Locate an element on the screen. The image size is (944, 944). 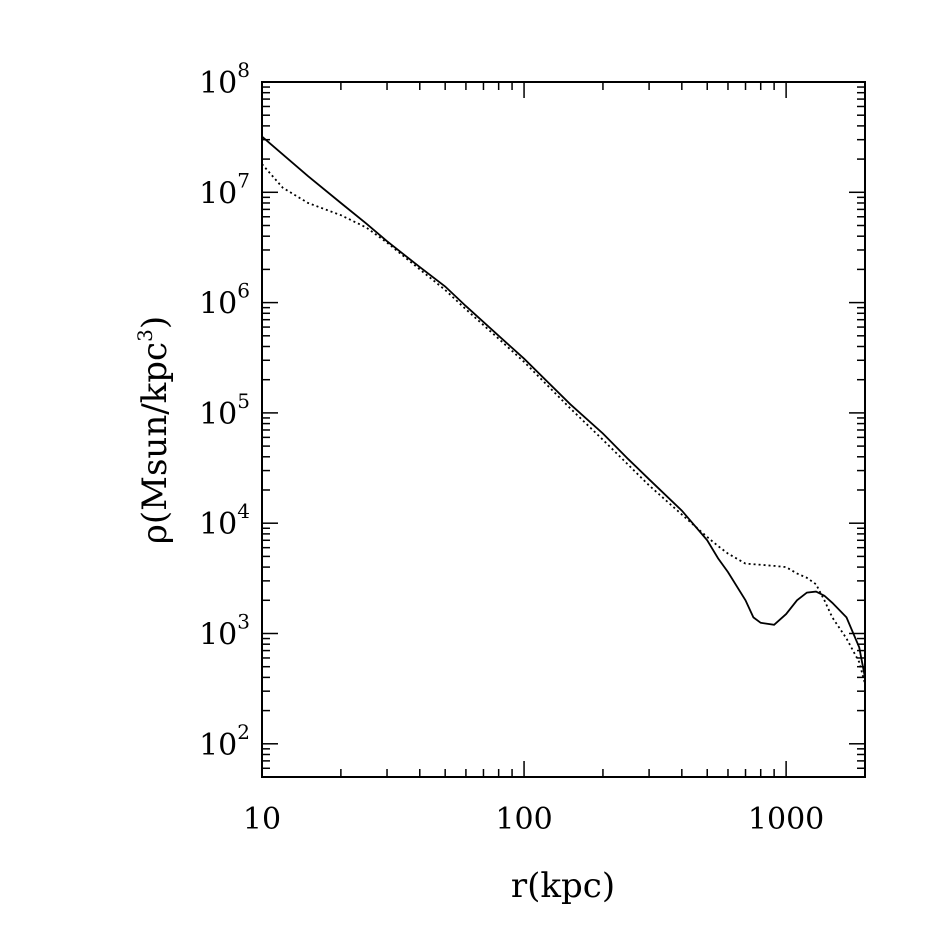
y-tick-label: 10⁵ is located at coordinates (224, 410).